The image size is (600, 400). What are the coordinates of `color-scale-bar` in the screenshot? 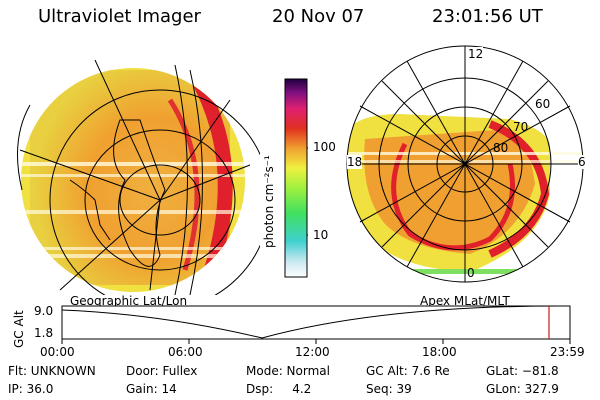 It's located at (296, 178).